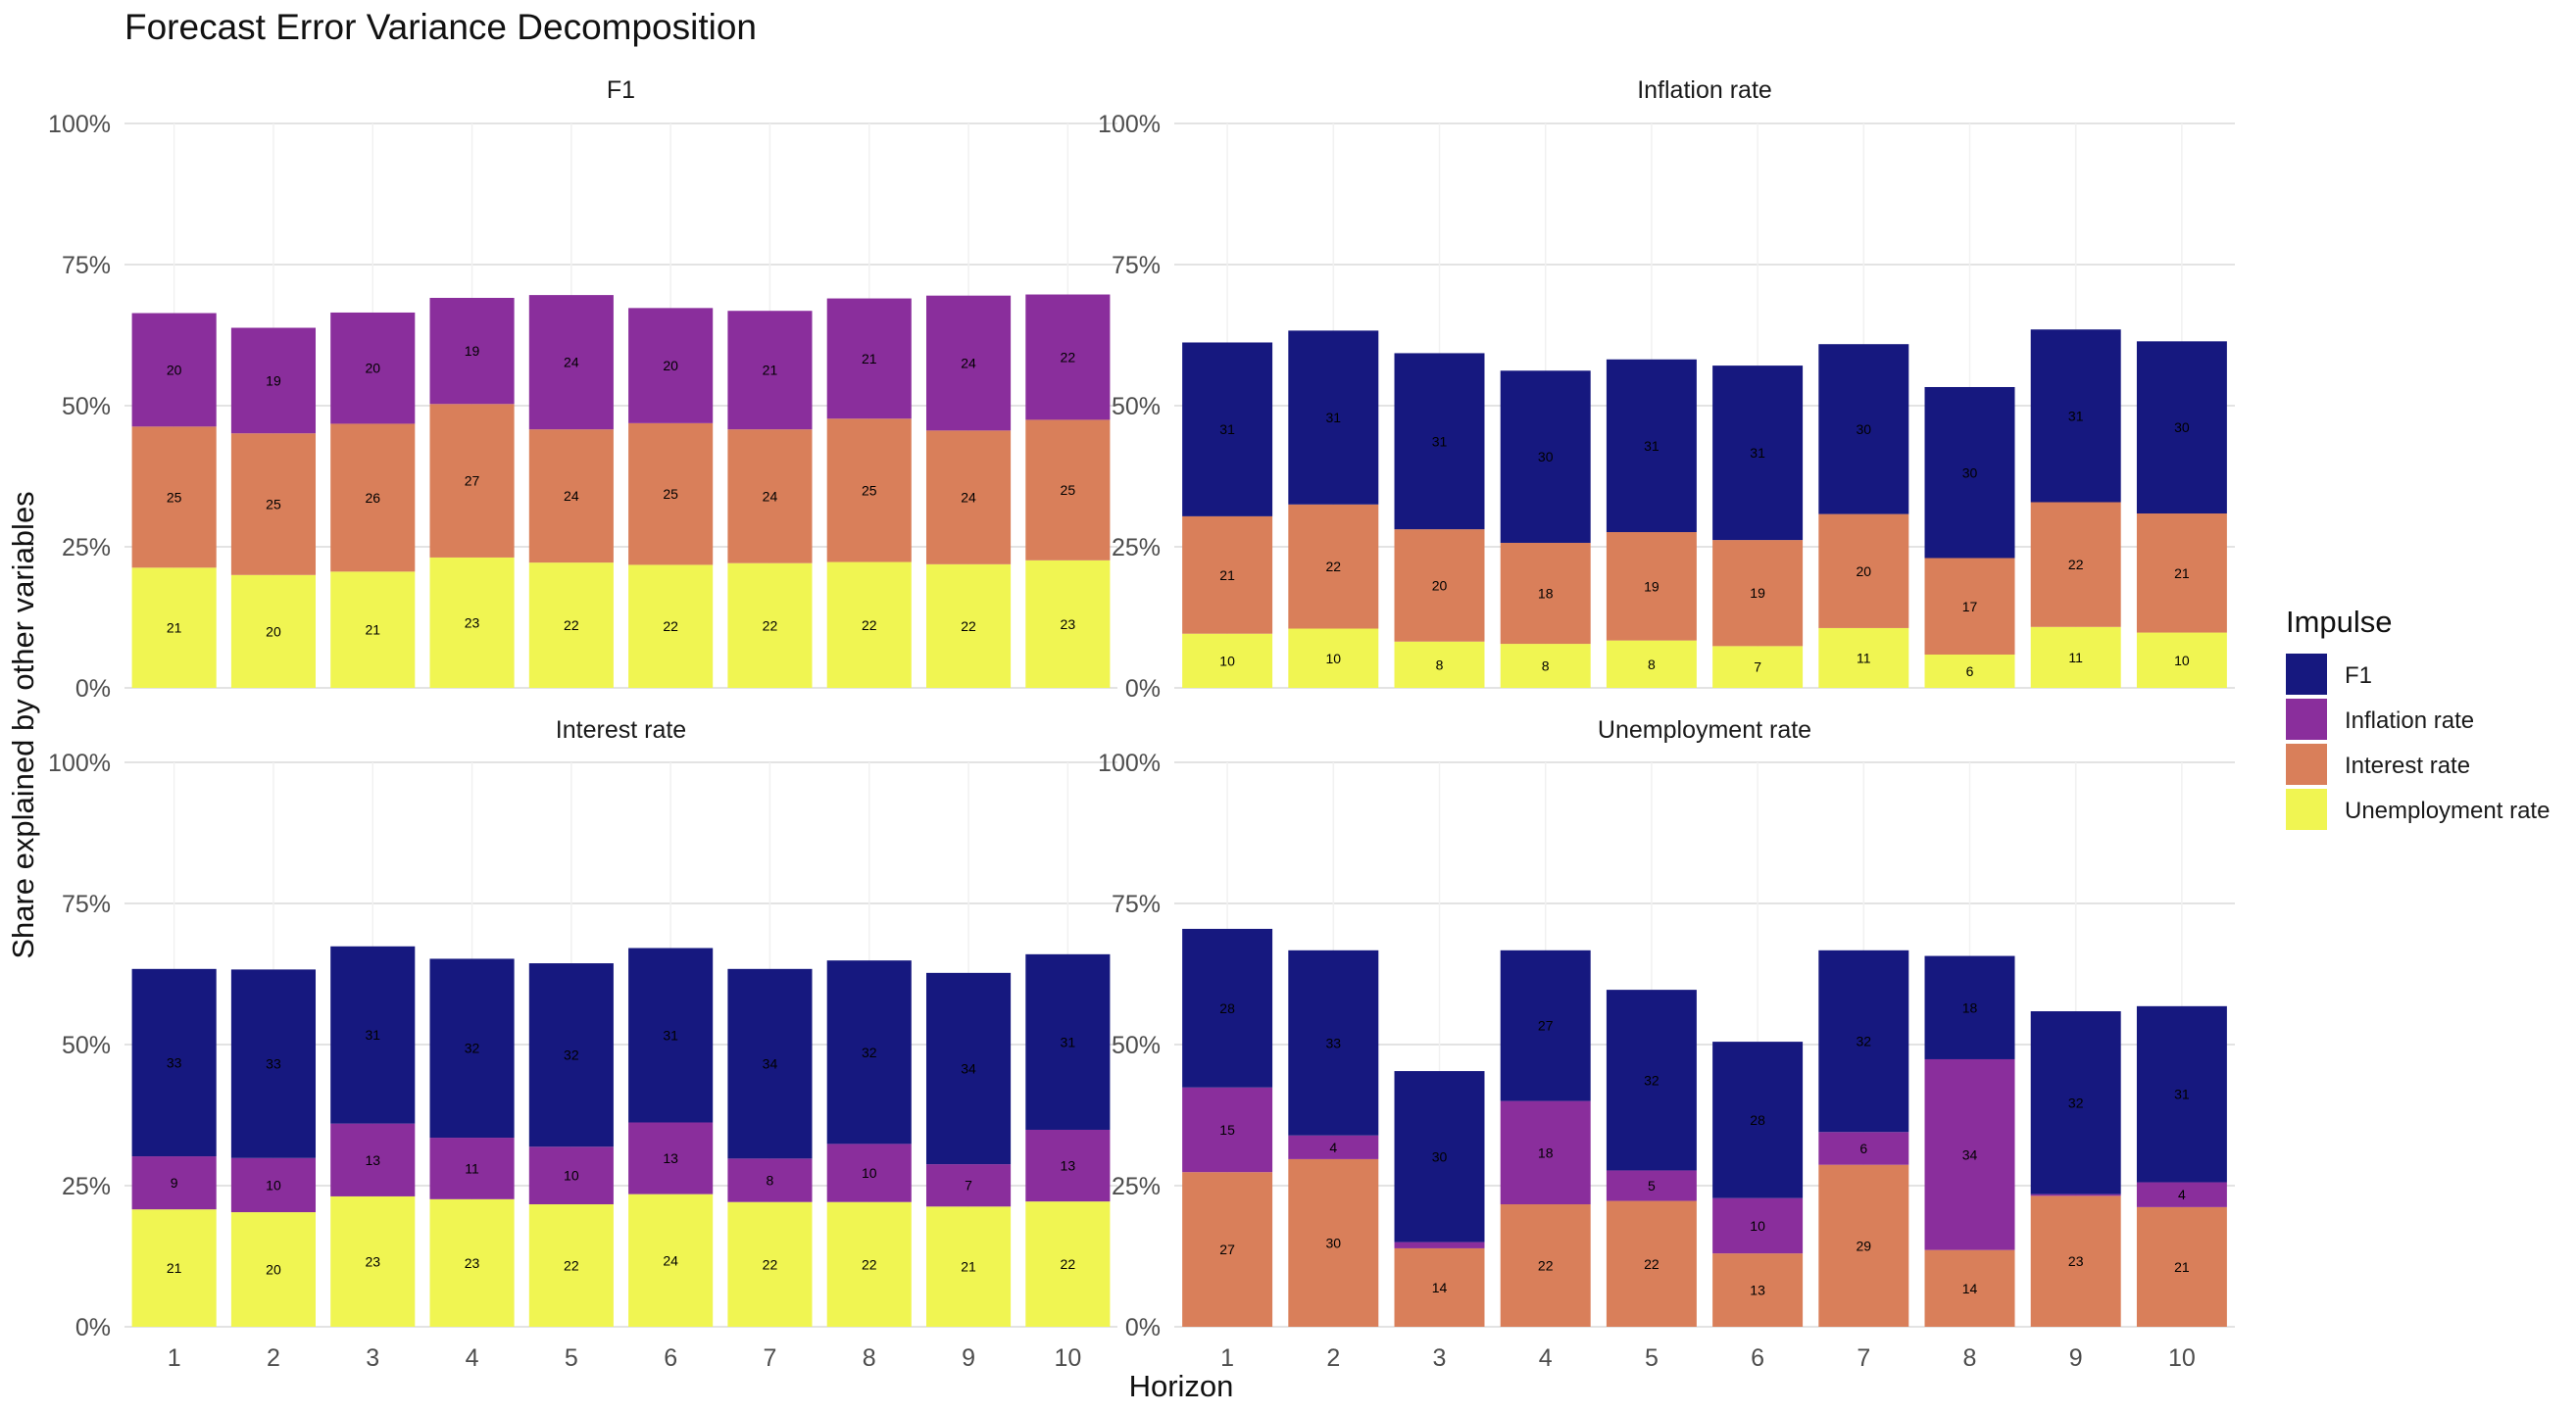  What do you see at coordinates (1440, 1358) in the screenshot?
I see `x-tick-label: 3` at bounding box center [1440, 1358].